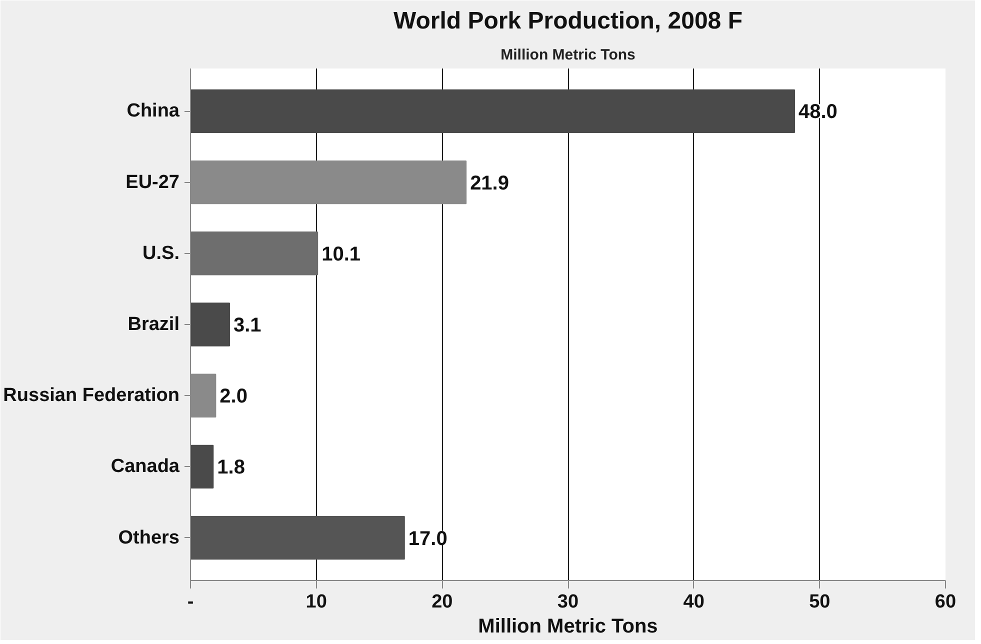  I want to click on data-label: 48.0, so click(818, 112).